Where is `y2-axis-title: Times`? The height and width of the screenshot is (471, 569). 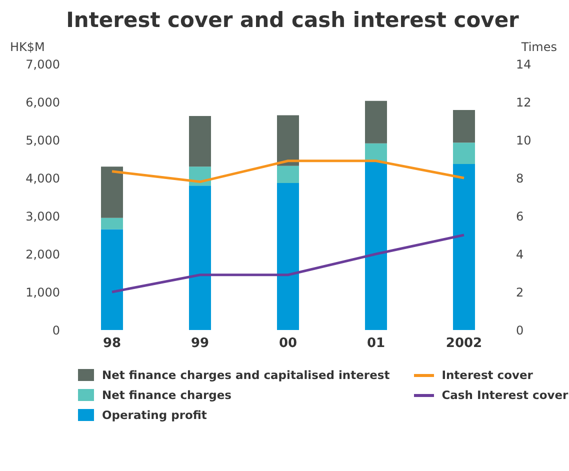 y2-axis-title: Times is located at coordinates (539, 47).